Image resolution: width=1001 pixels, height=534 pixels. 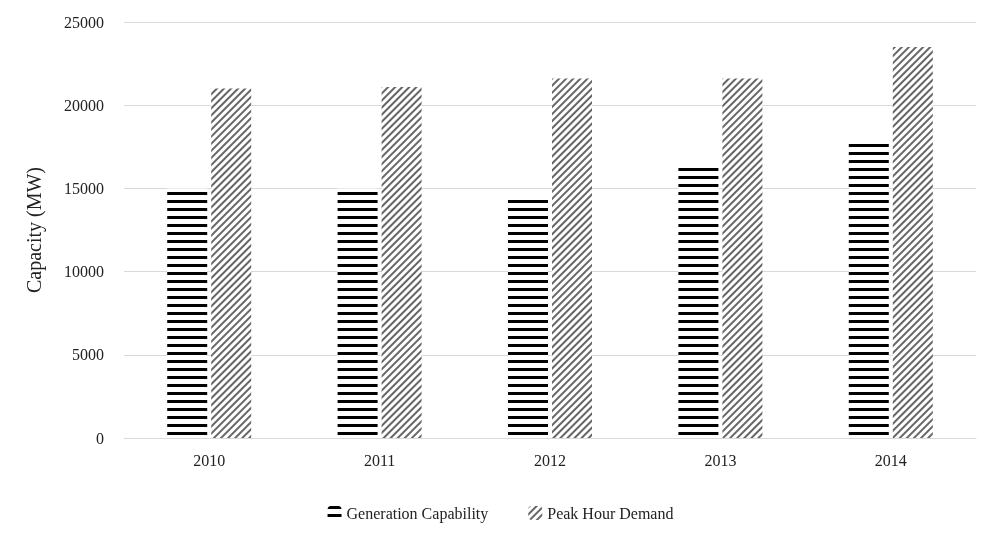 What do you see at coordinates (890, 460) in the screenshot?
I see `x-tick-label: 2014` at bounding box center [890, 460].